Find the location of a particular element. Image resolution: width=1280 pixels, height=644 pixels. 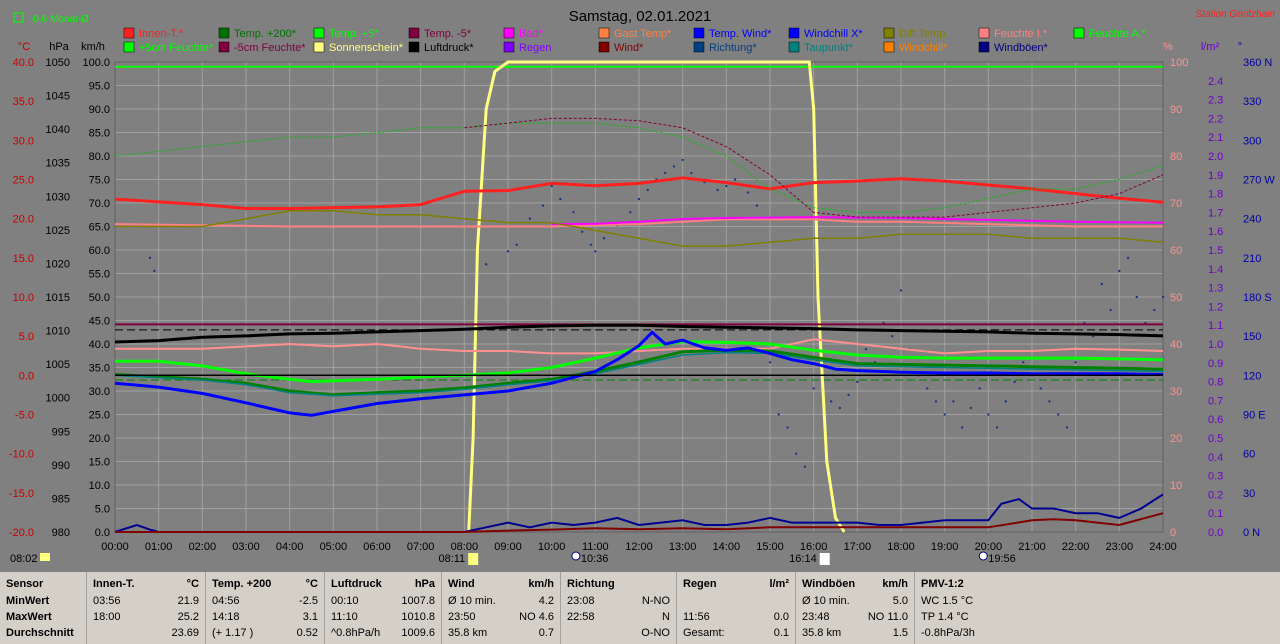

marker-label: 10:36 is located at coordinates (595, 559).